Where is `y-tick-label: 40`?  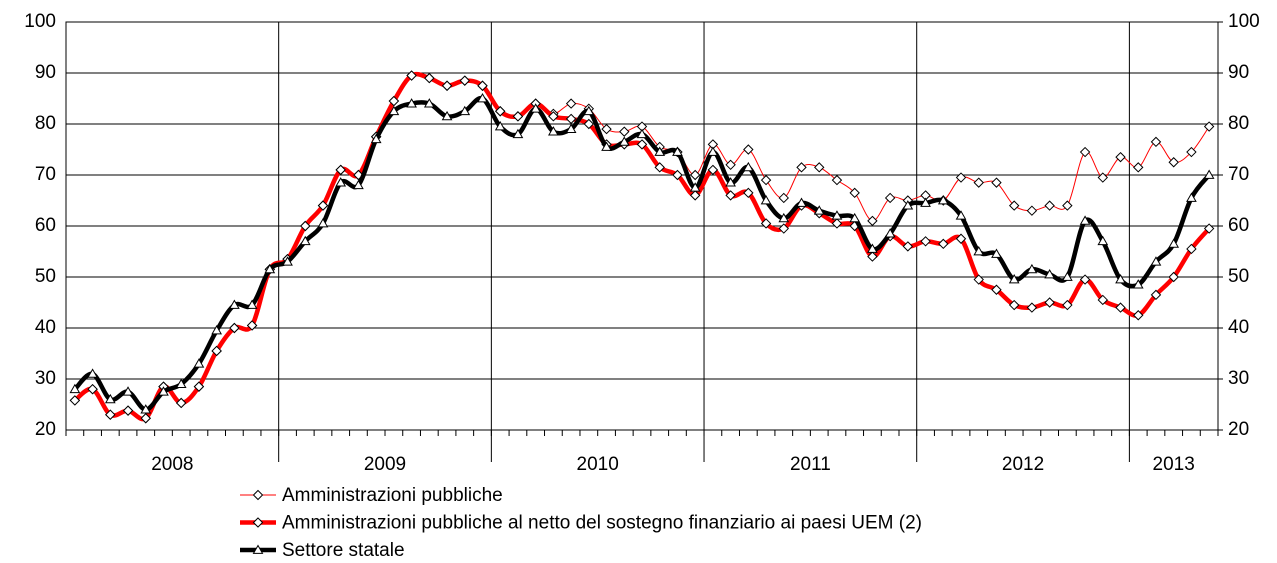 y-tick-label: 40 is located at coordinates (45, 327).